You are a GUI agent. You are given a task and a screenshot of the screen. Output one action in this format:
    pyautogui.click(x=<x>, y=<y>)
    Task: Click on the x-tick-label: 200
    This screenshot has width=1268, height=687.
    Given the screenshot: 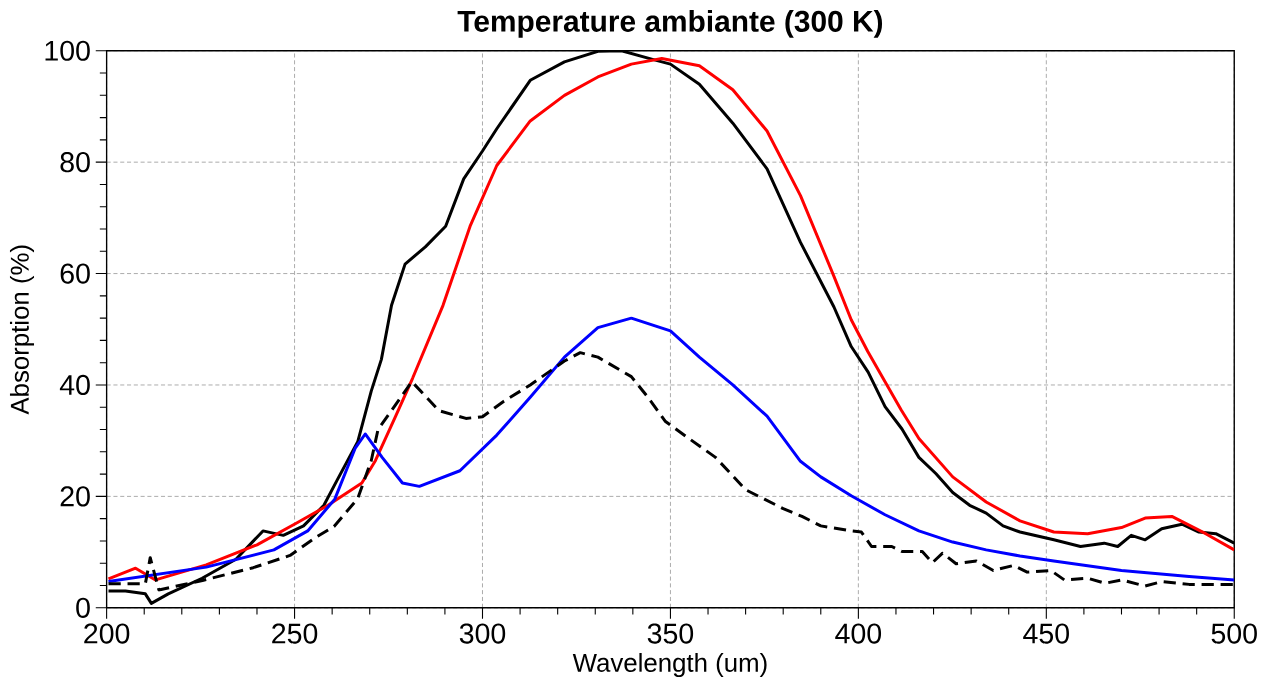 What is the action you would take?
    pyautogui.click(x=107, y=633)
    